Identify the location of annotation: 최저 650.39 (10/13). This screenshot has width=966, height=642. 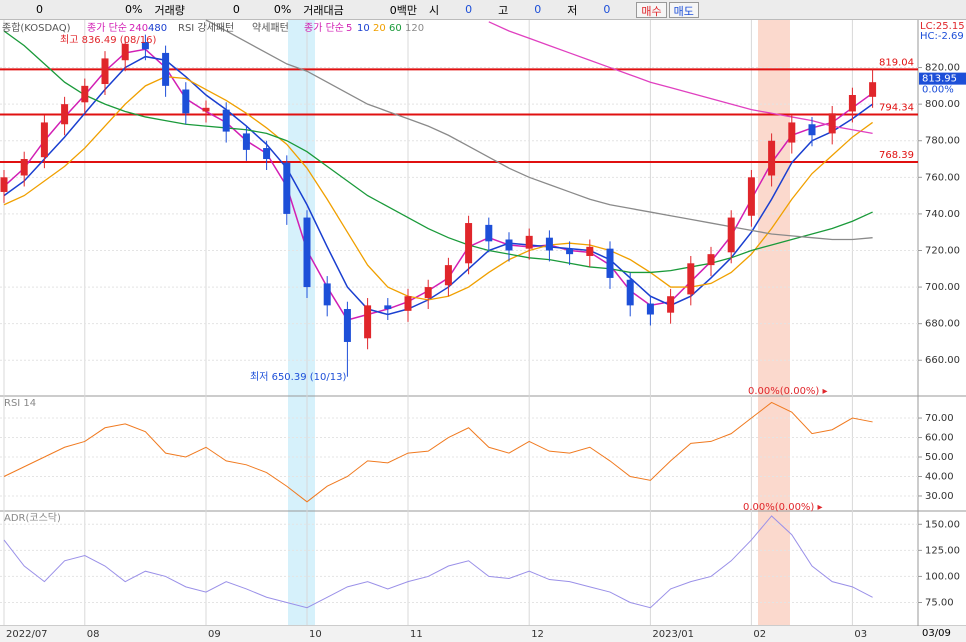
(298, 377).